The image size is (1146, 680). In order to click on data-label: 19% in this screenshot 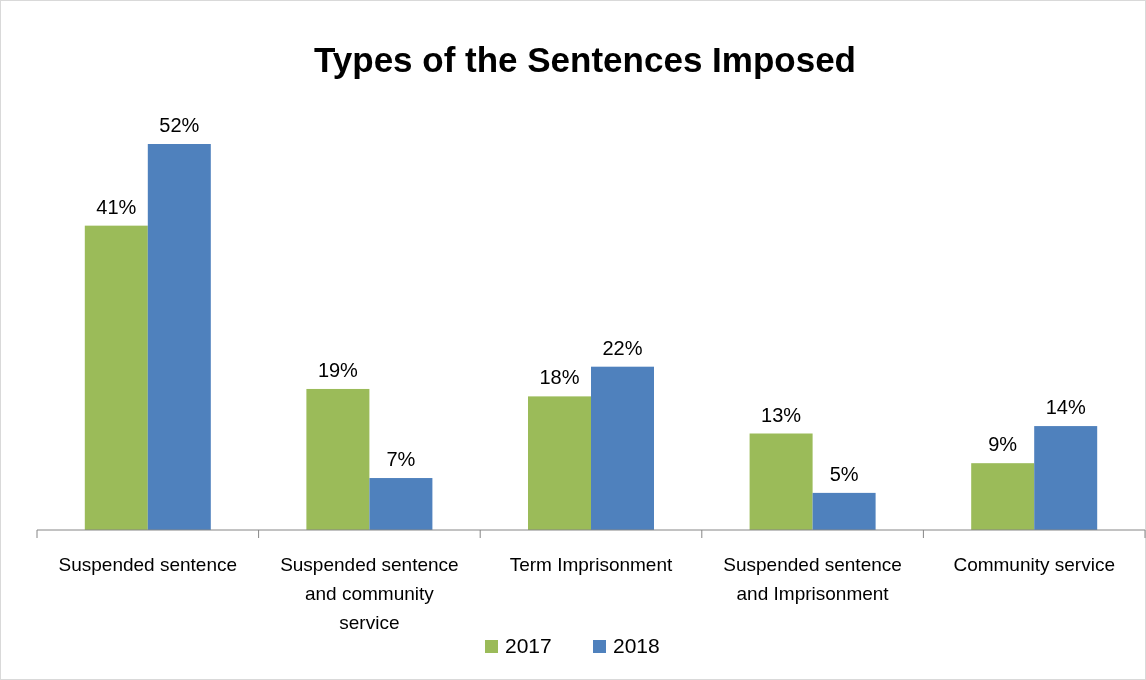, I will do `click(338, 369)`.